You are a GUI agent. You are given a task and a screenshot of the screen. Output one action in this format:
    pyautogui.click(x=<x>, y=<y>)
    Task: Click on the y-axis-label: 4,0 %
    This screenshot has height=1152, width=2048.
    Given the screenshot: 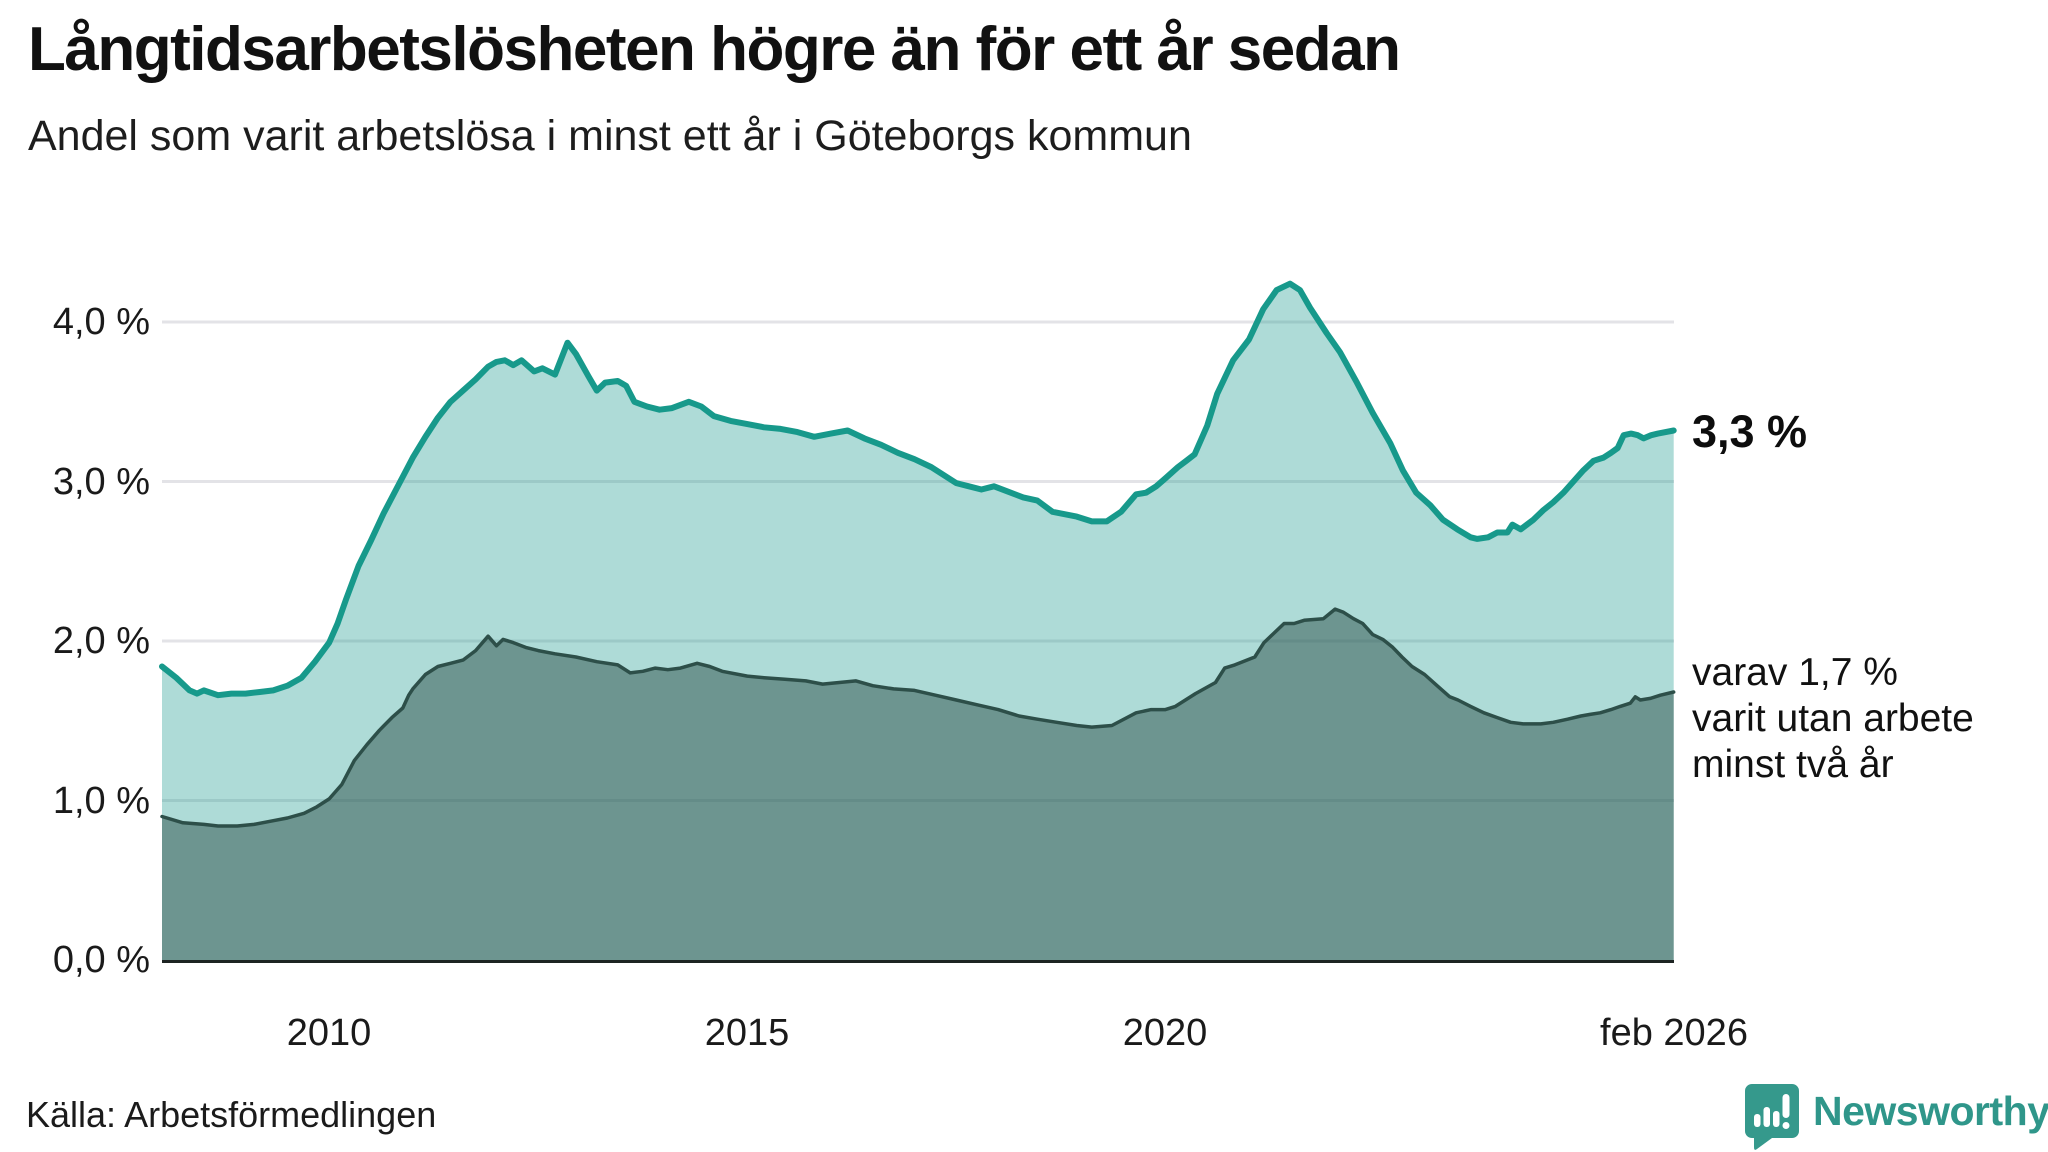 What is the action you would take?
    pyautogui.click(x=101, y=322)
    